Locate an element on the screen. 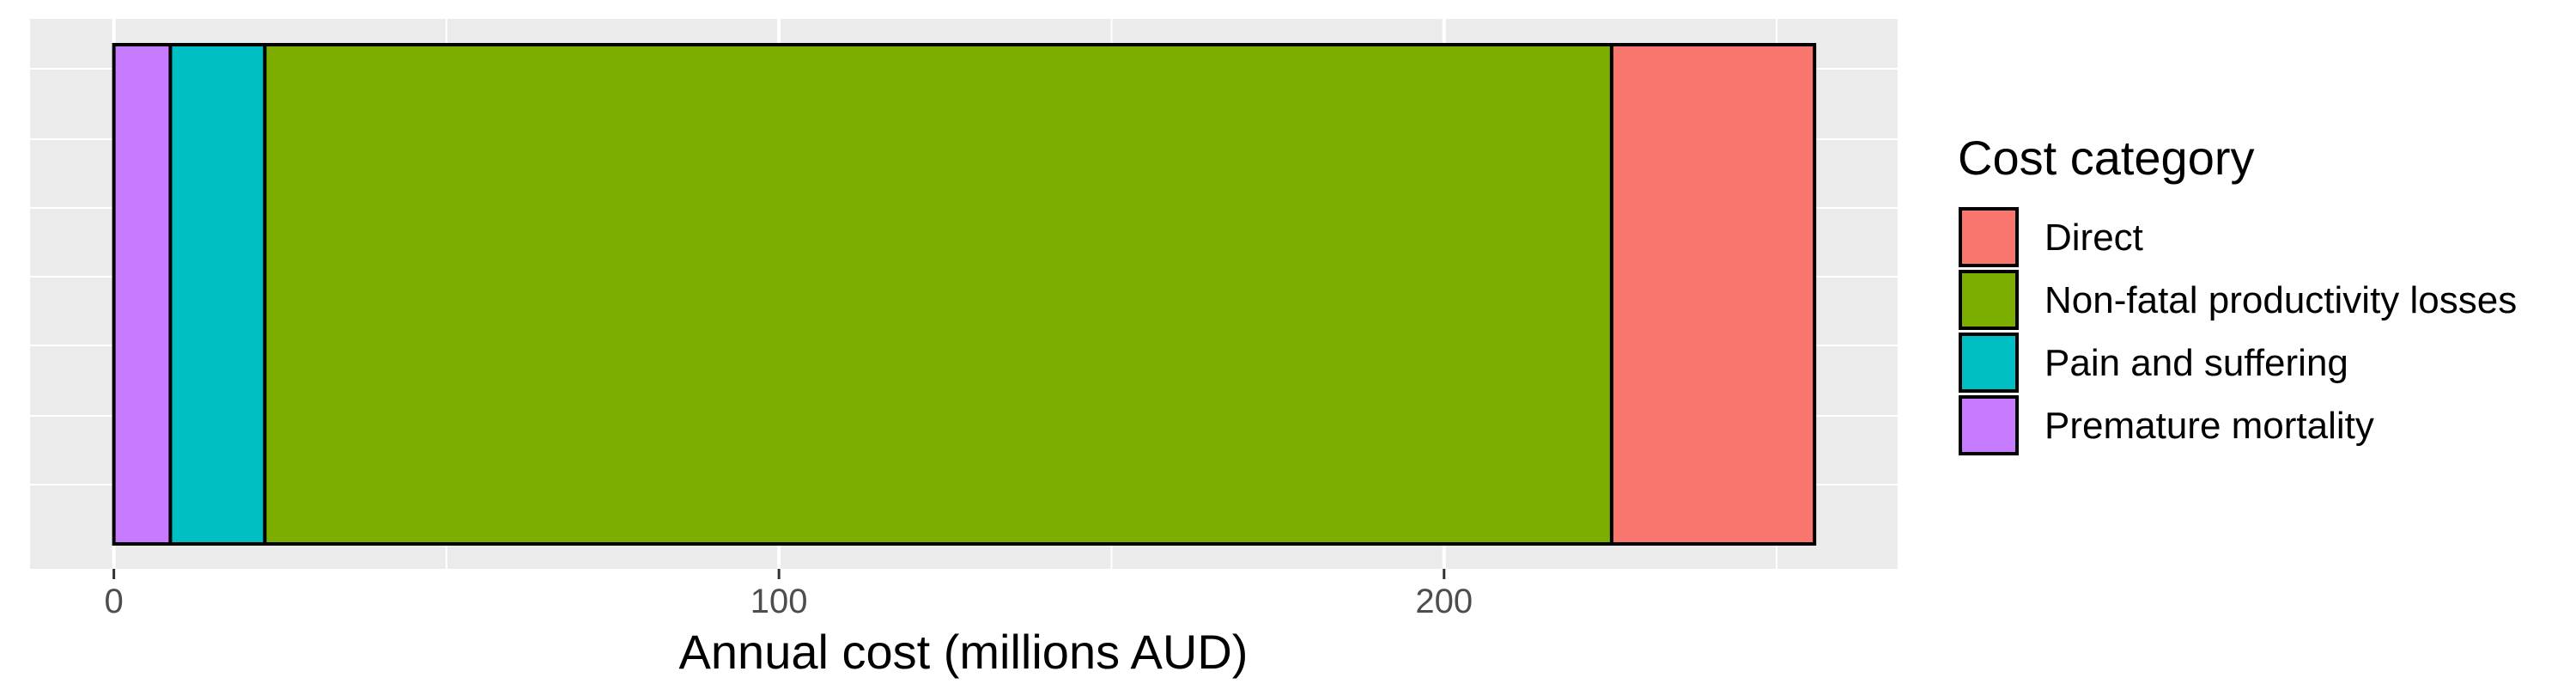 The height and width of the screenshot is (696, 2576). legend-key-premature-mortality is located at coordinates (1989, 425).